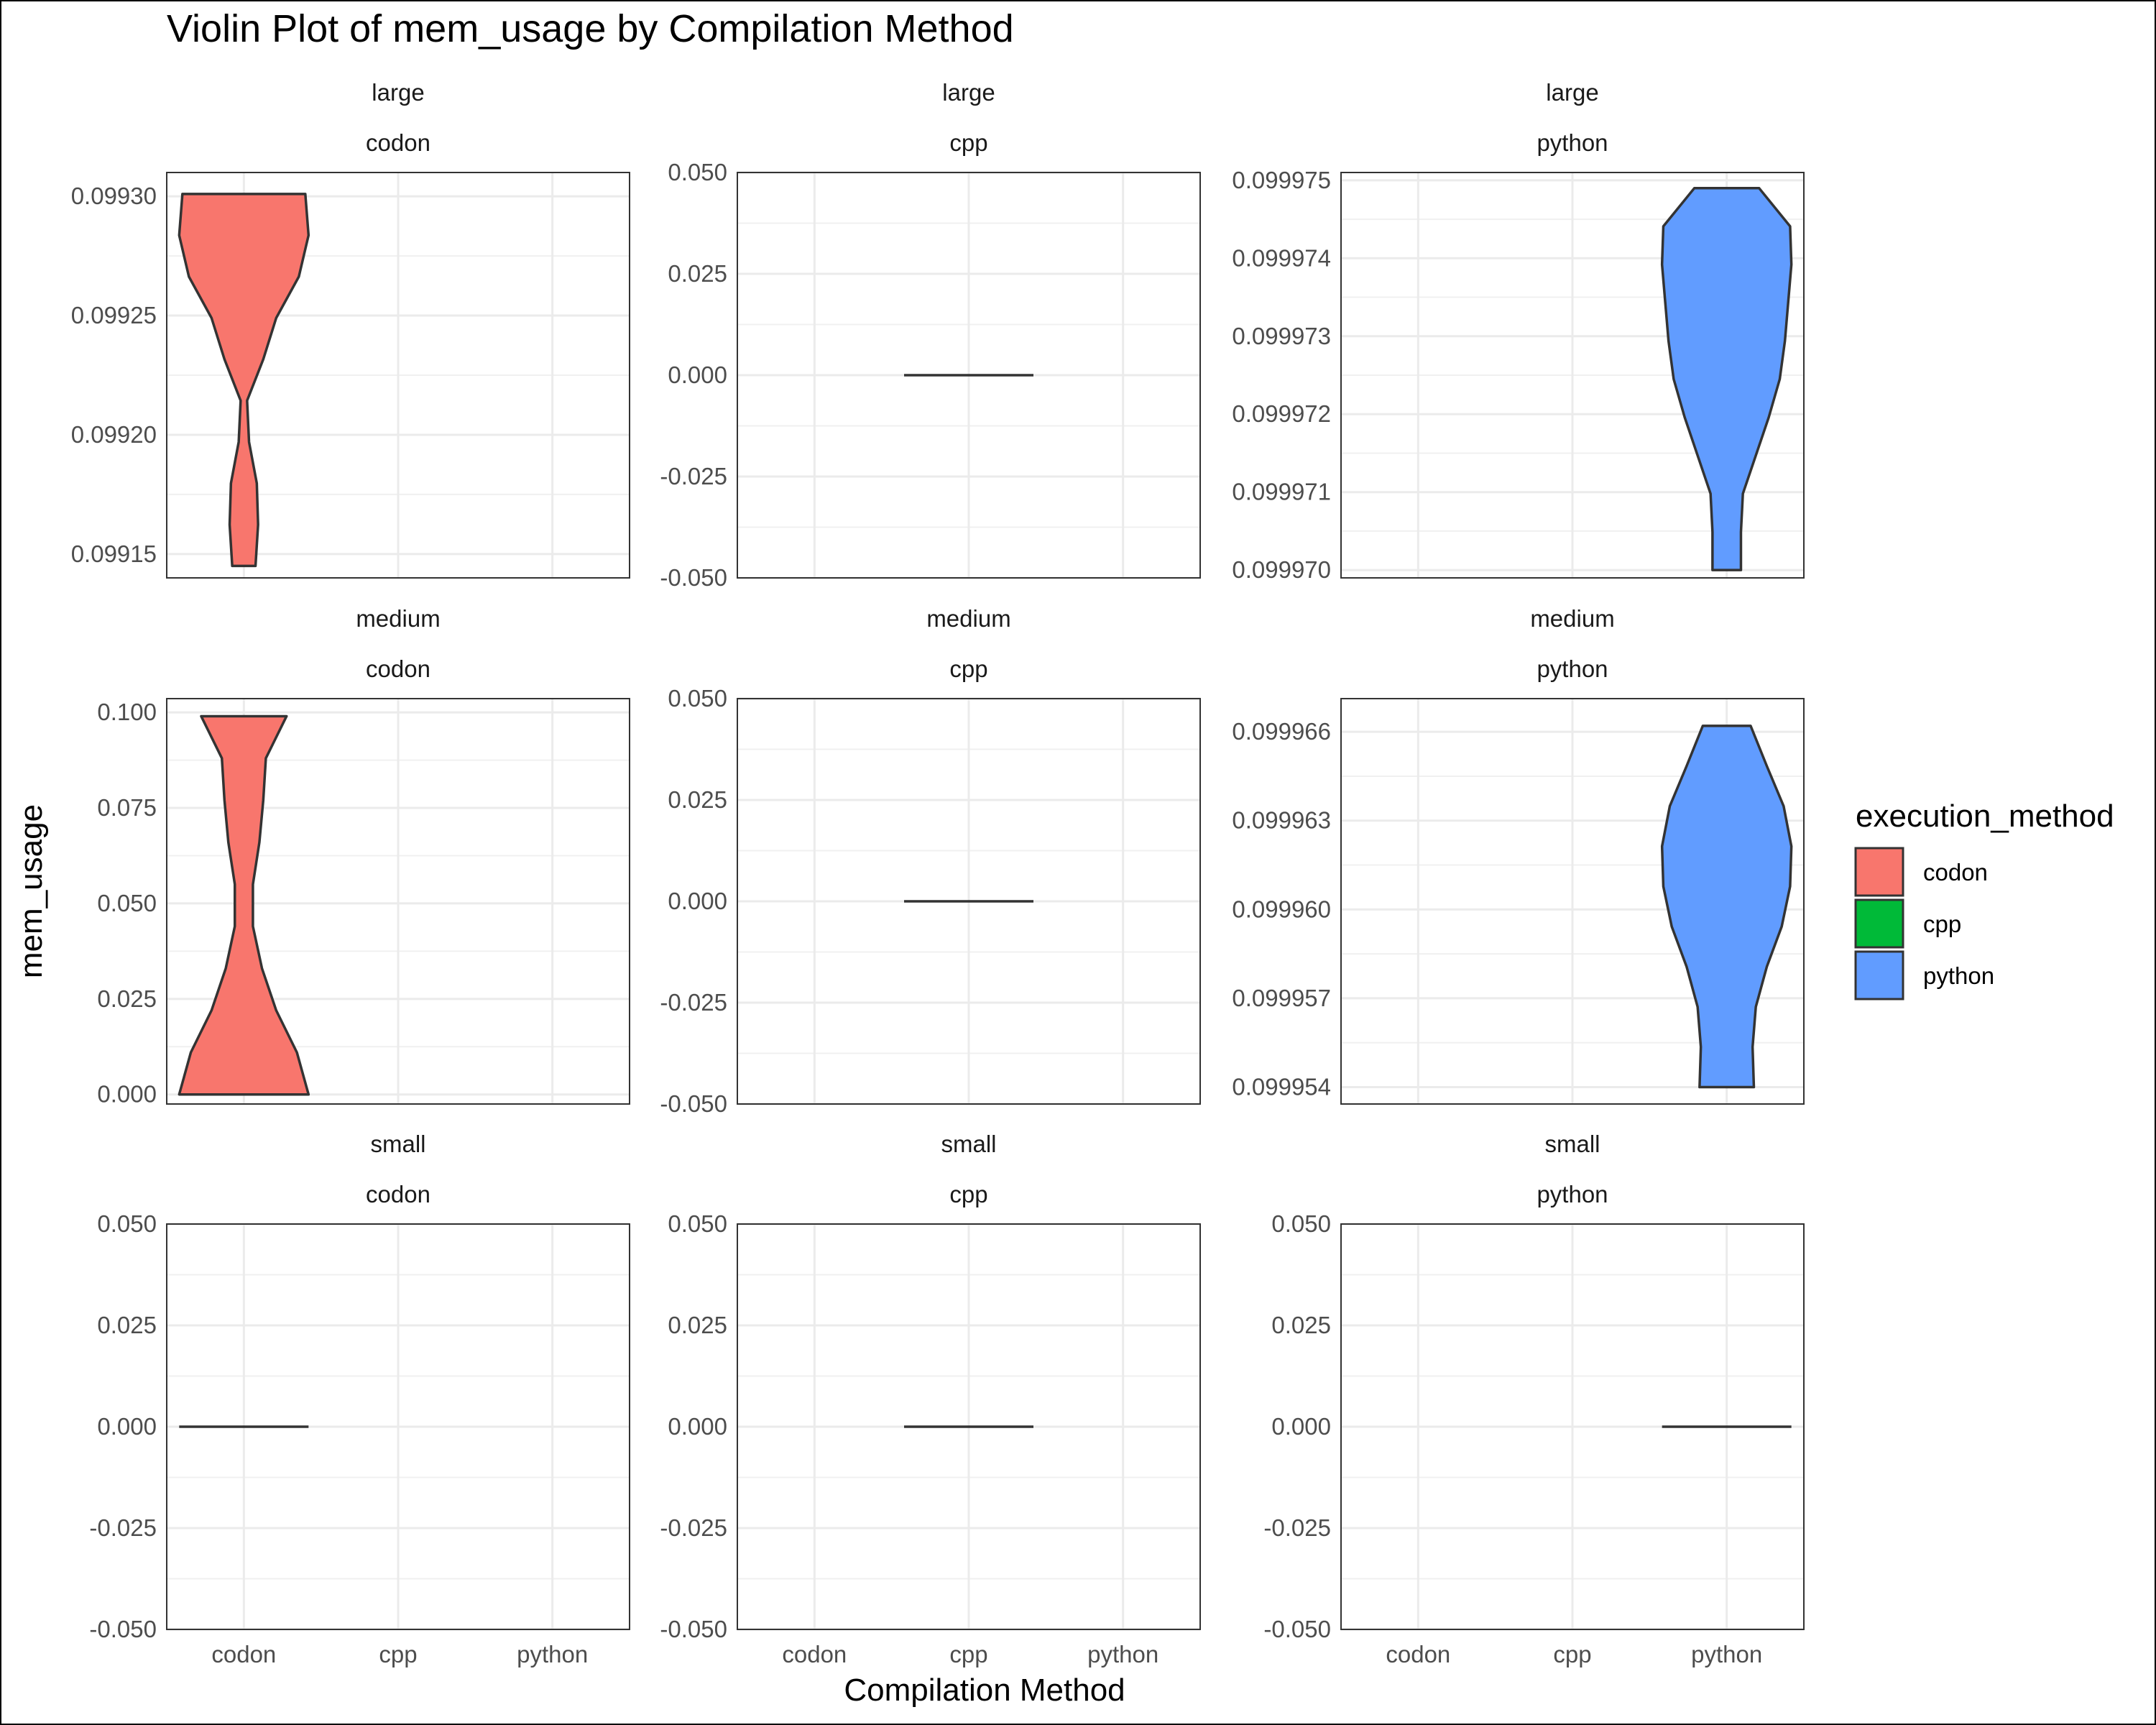 The image size is (2156, 1725). Describe the element at coordinates (984, 1690) in the screenshot. I see `x-axis-title: Compilation Method` at that location.